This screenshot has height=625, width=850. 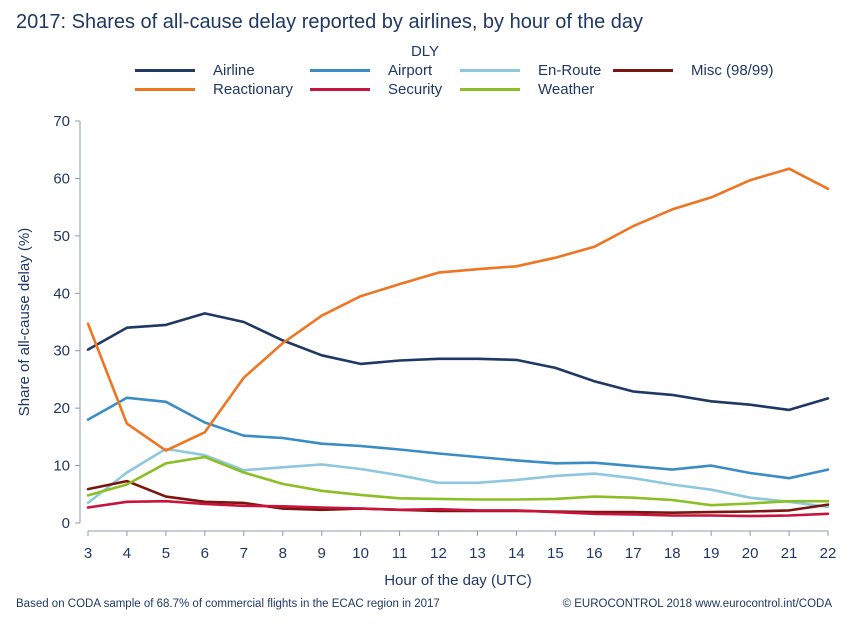 I want to click on x-tick-label: 19, so click(x=711, y=553).